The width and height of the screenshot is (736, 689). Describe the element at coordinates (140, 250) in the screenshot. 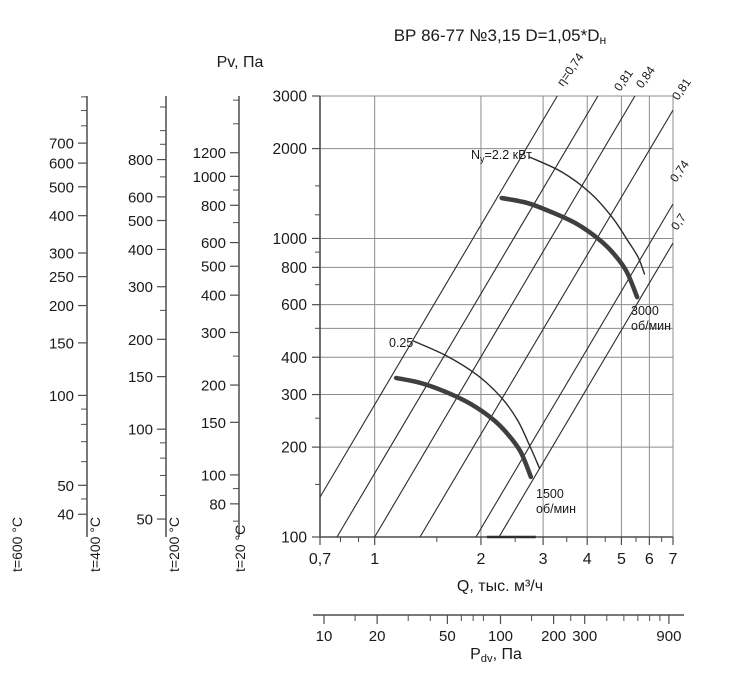

I see `temp-scale-1-label-400: 400` at that location.